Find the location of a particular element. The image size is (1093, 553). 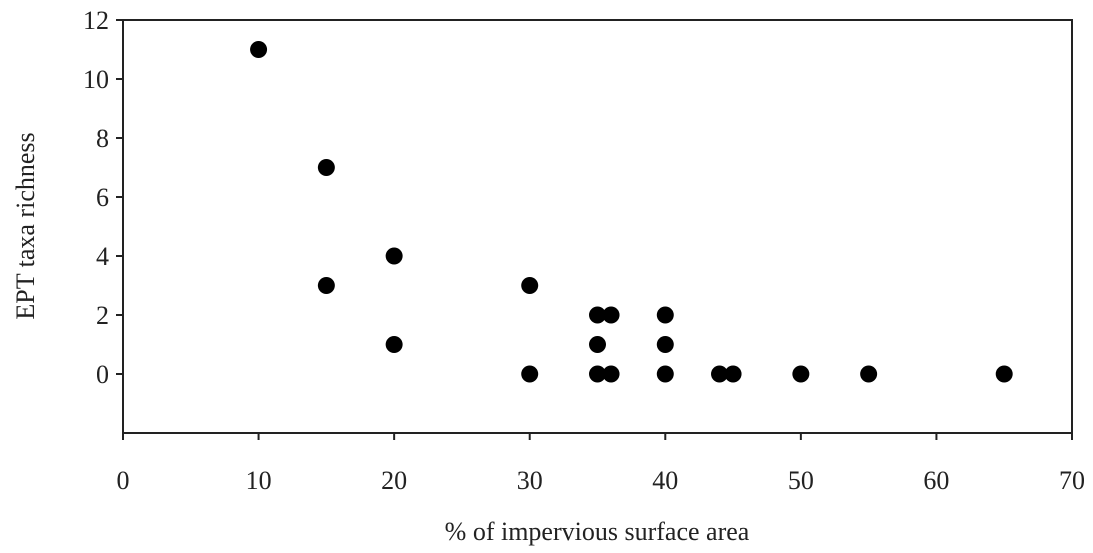

x-tick-label: 70 is located at coordinates (1072, 480).